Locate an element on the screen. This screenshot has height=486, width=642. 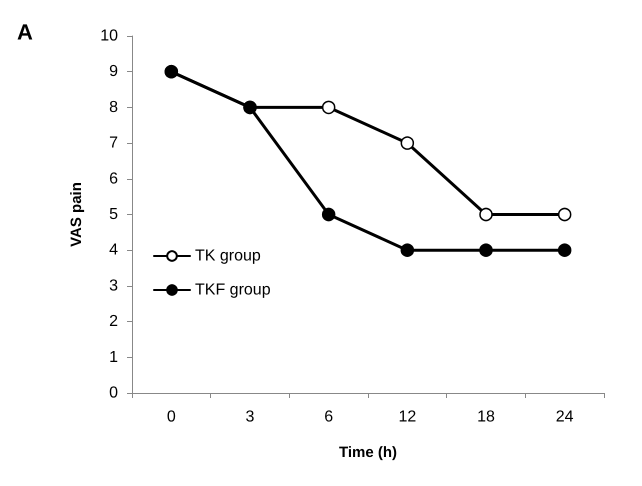
y-tick-label: 3 is located at coordinates (113, 285).